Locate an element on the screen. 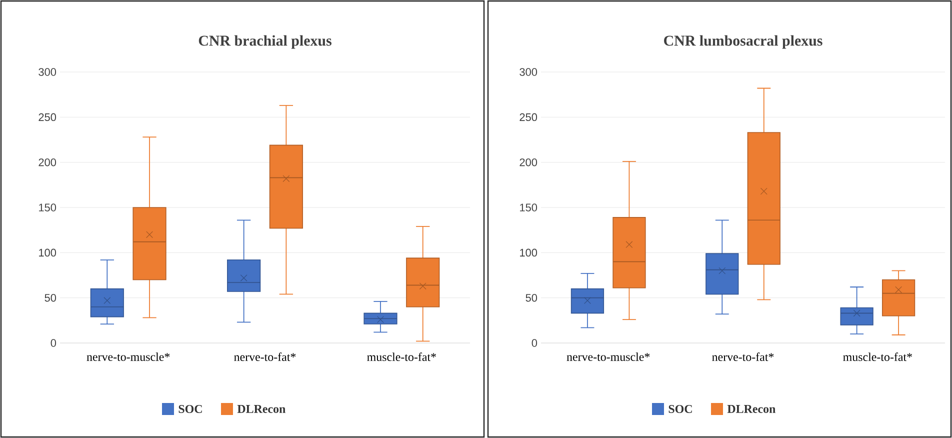 The width and height of the screenshot is (952, 438). chart-title: CNR brachial plexus is located at coordinates (265, 42).